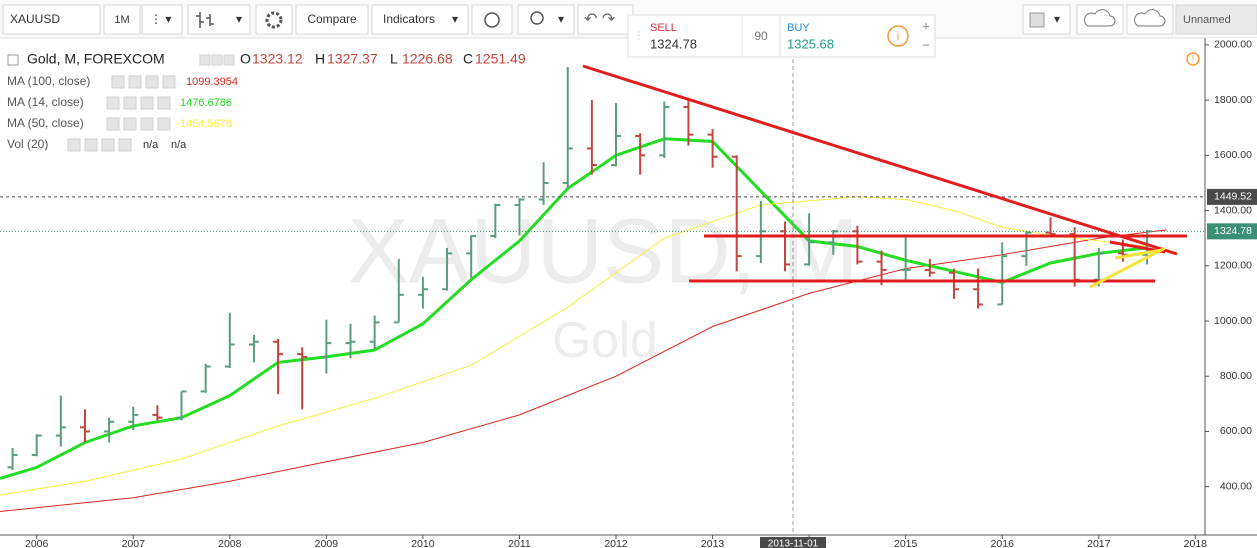  What do you see at coordinates (605, 19) in the screenshot?
I see `undo-redo` at bounding box center [605, 19].